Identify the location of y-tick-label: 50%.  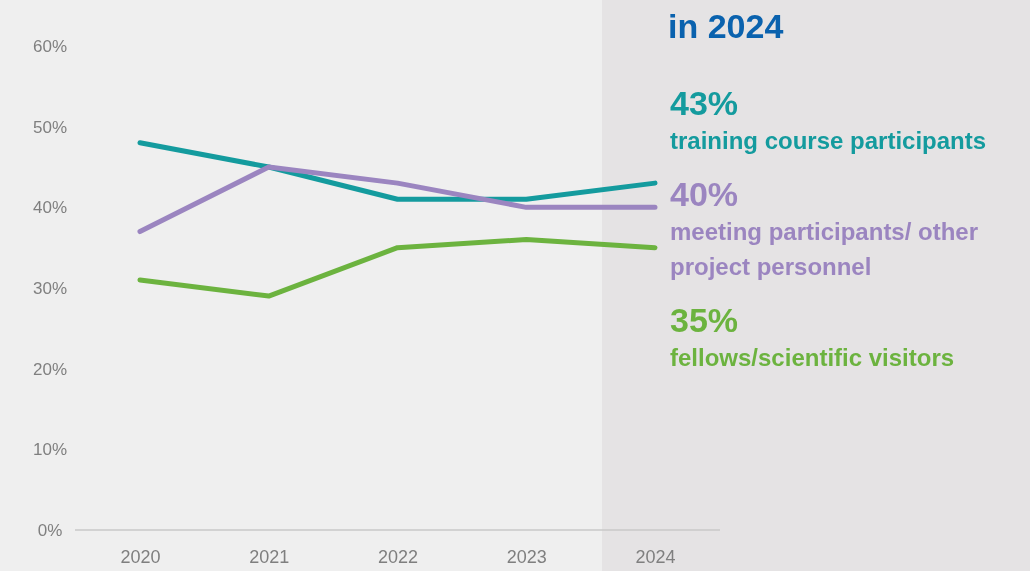
(50, 127).